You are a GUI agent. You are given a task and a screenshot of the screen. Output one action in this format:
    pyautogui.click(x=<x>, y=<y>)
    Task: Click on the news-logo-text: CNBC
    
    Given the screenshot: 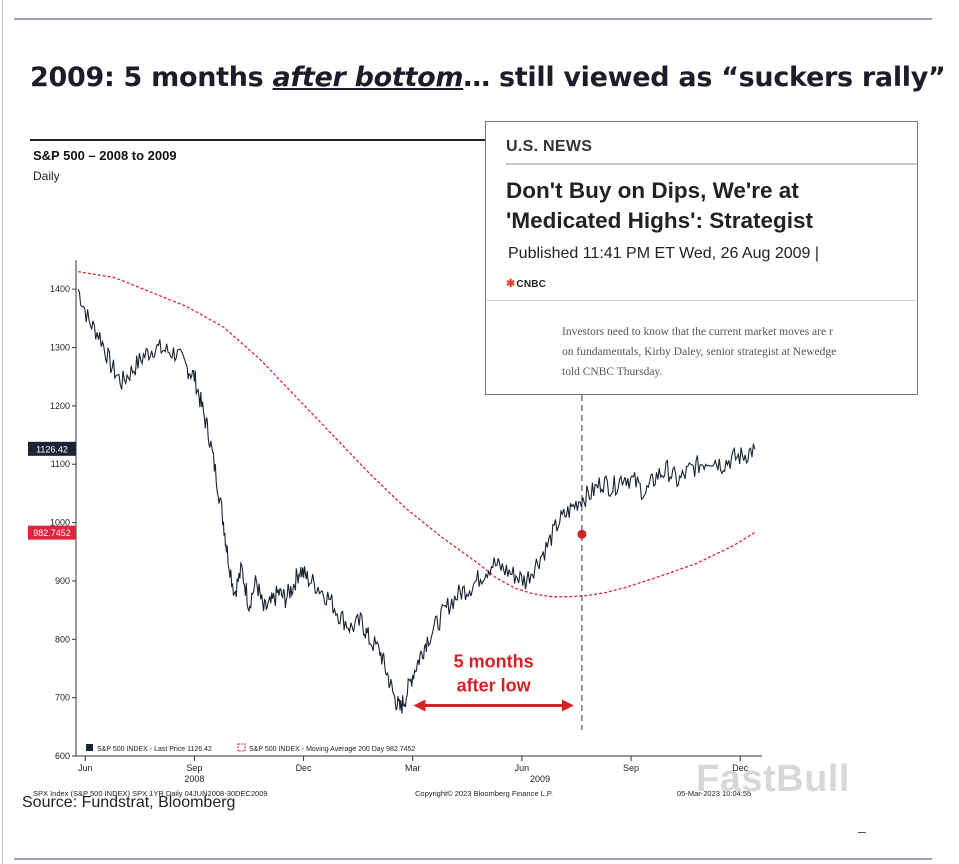 What is the action you would take?
    pyautogui.click(x=531, y=284)
    